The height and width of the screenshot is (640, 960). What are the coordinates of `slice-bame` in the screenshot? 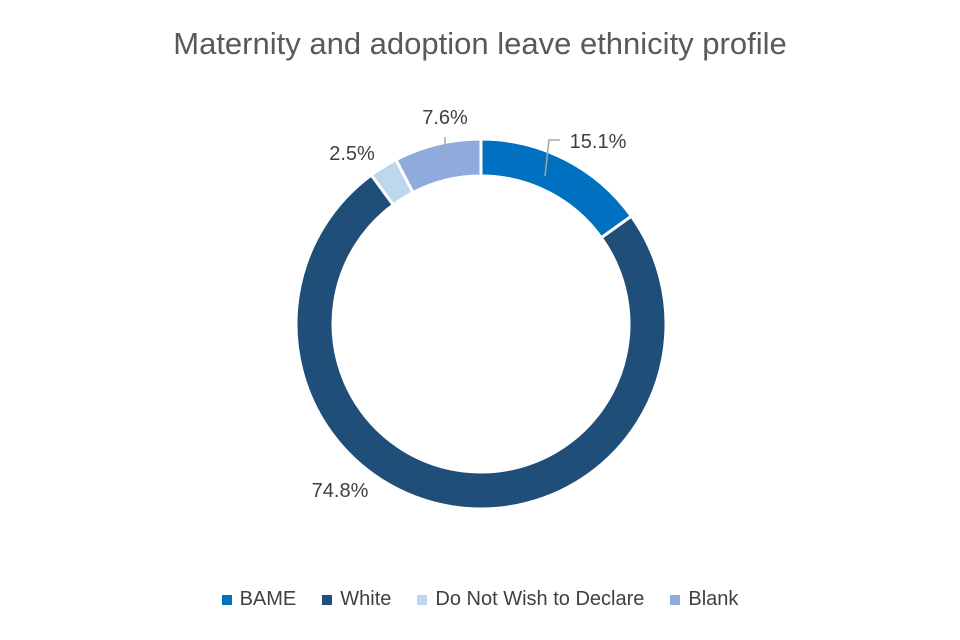 It's located at (556, 188).